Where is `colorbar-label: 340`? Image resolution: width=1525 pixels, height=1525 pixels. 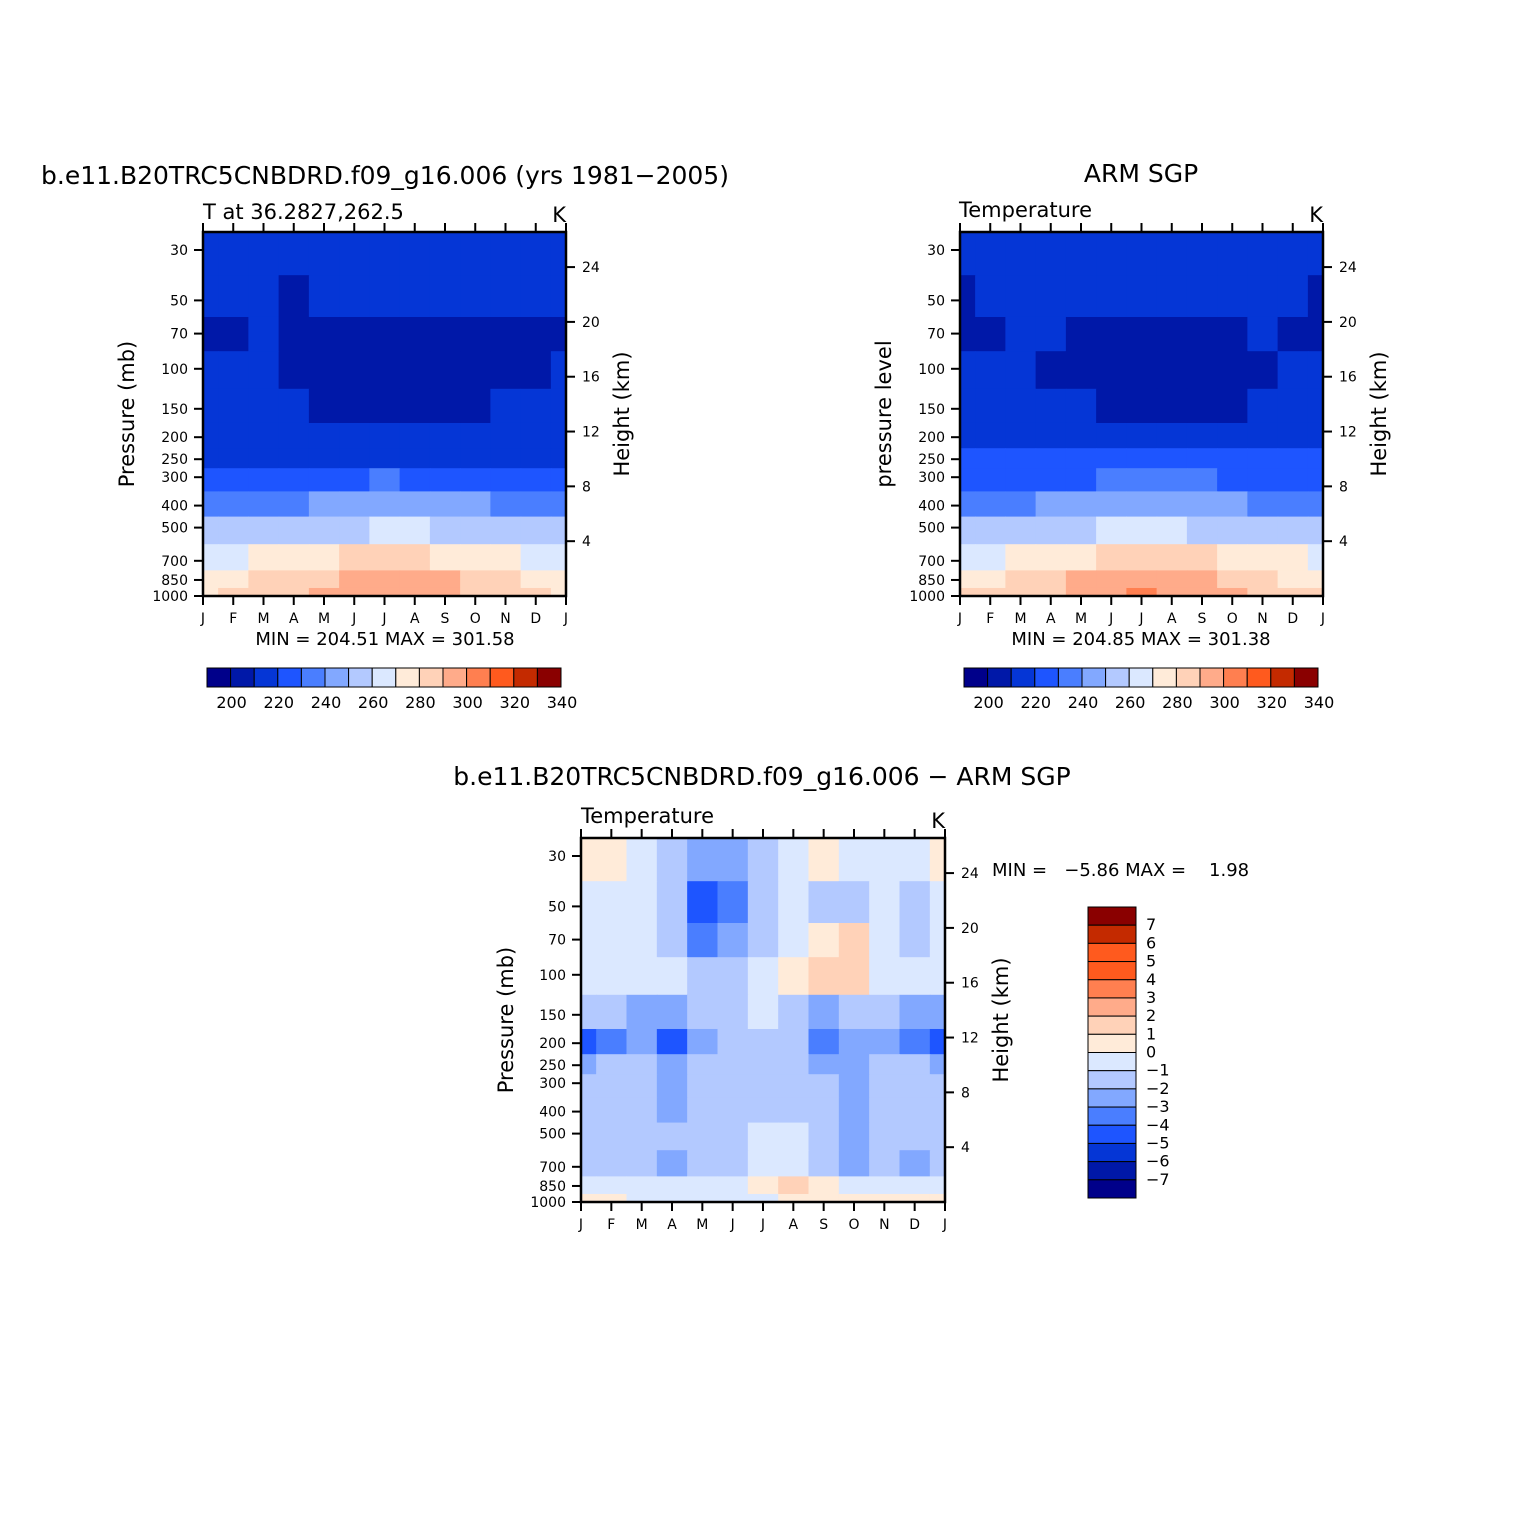
colorbar-label: 340 is located at coordinates (562, 702).